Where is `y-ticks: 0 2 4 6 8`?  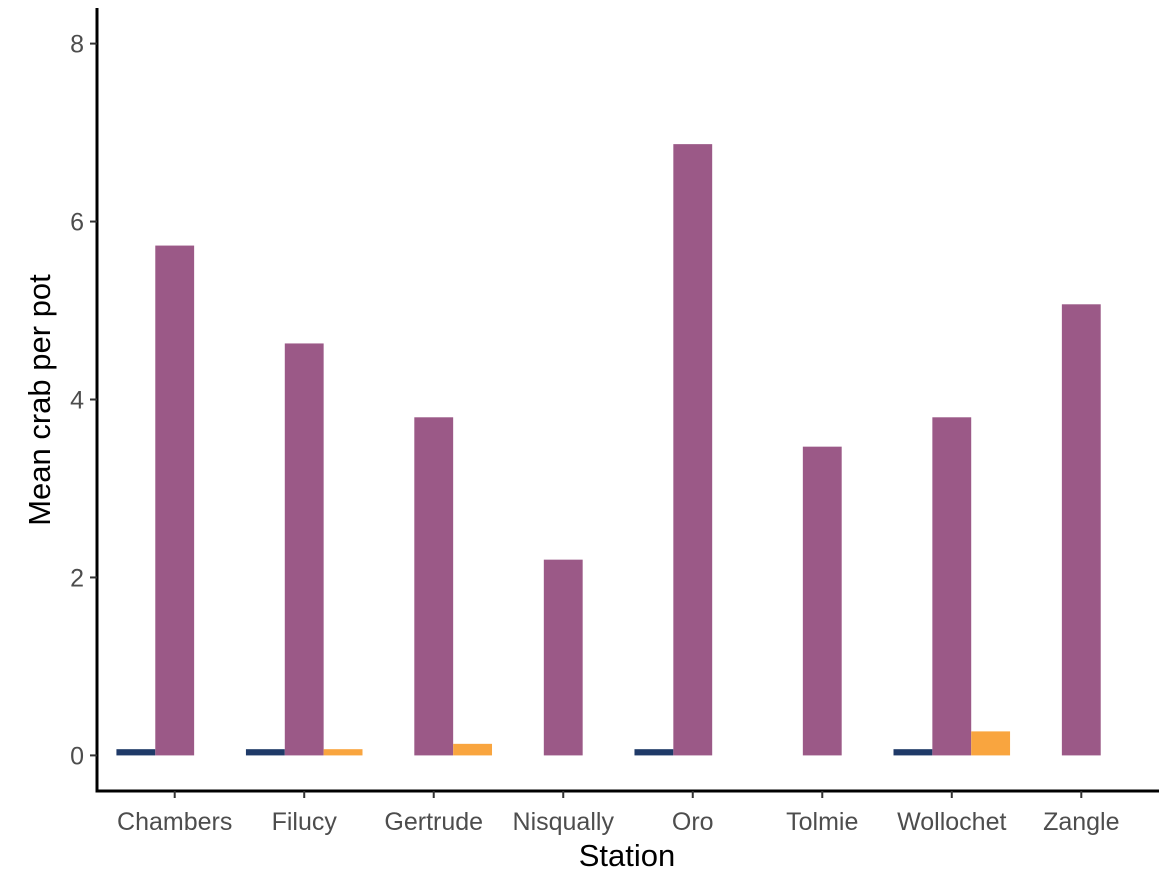 y-ticks: 0 2 4 6 8 is located at coordinates (83, 400).